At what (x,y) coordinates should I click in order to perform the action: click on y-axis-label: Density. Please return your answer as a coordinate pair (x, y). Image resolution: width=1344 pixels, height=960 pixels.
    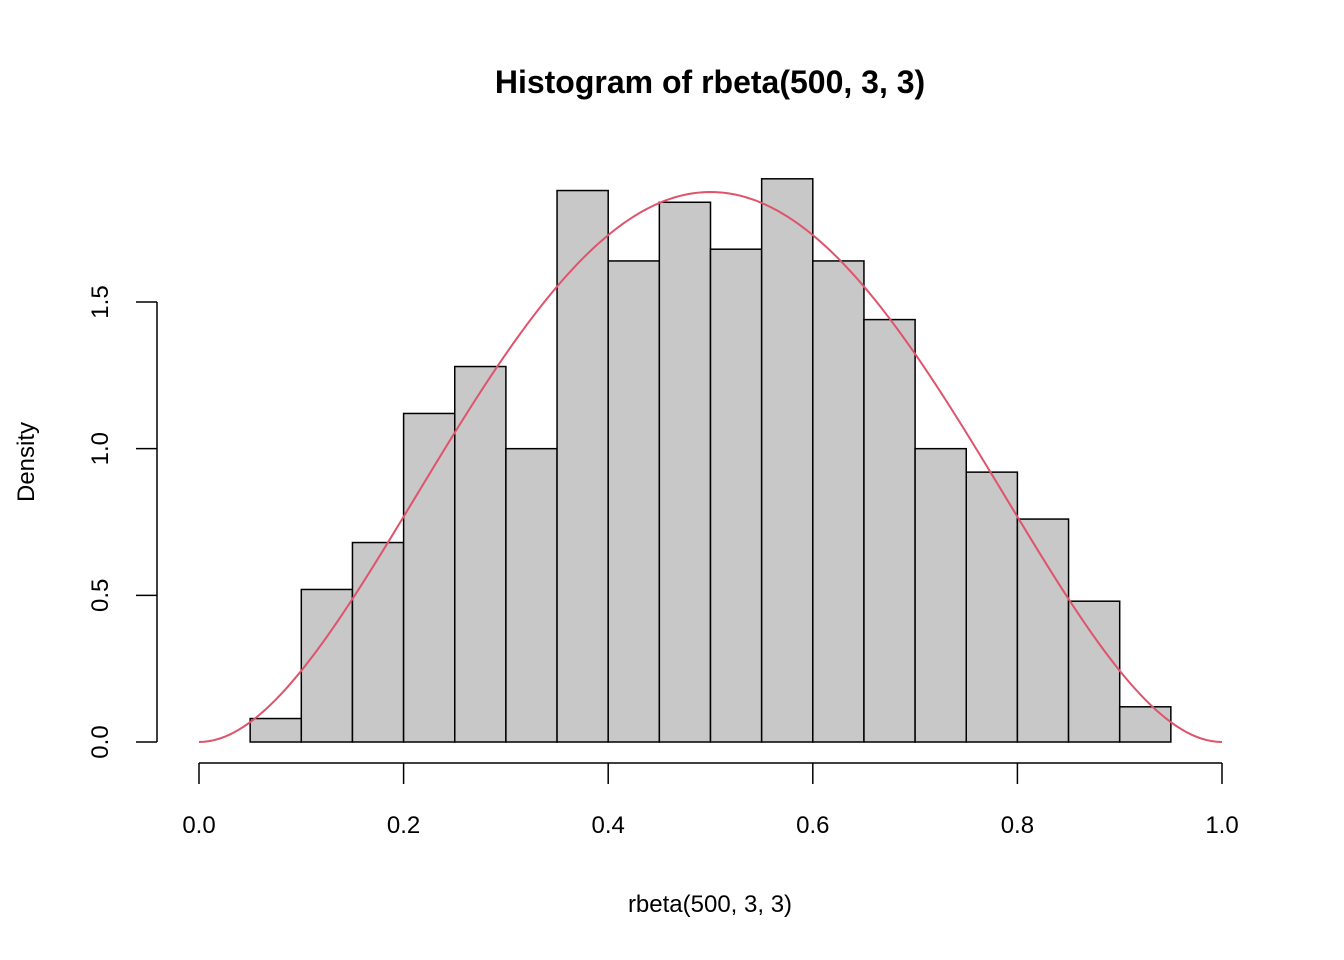
    Looking at the image, I should click on (26, 462).